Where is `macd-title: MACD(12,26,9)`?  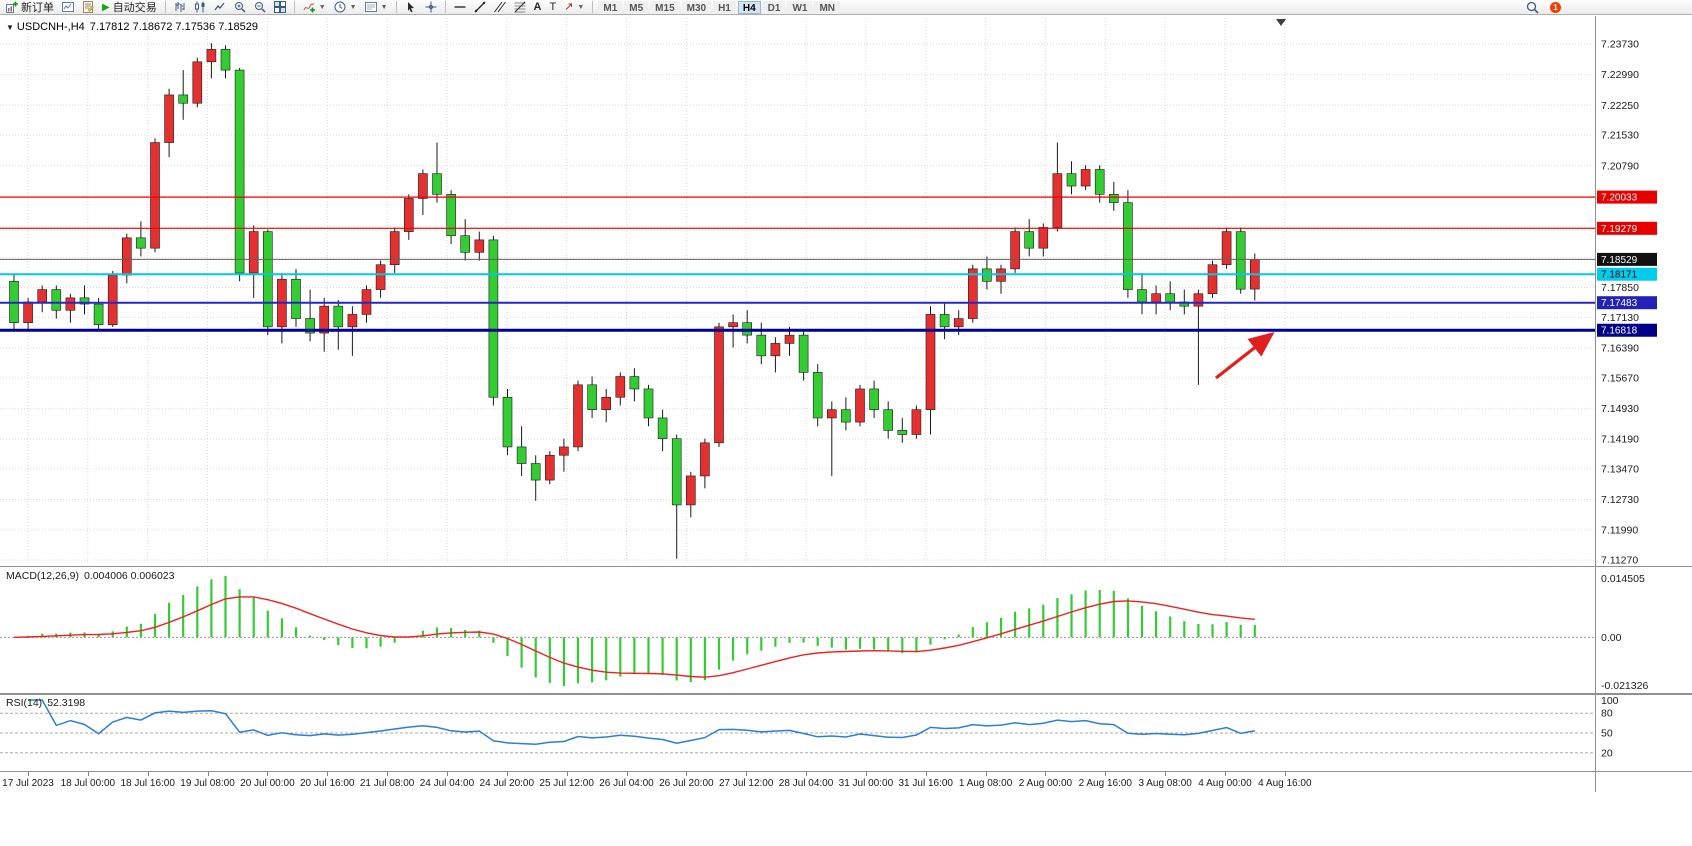
macd-title: MACD(12,26,9) is located at coordinates (42, 576).